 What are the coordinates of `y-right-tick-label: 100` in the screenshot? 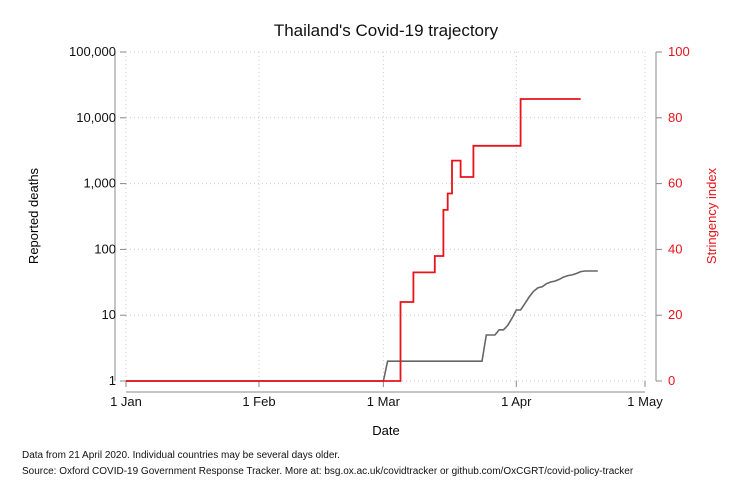 It's located at (679, 51).